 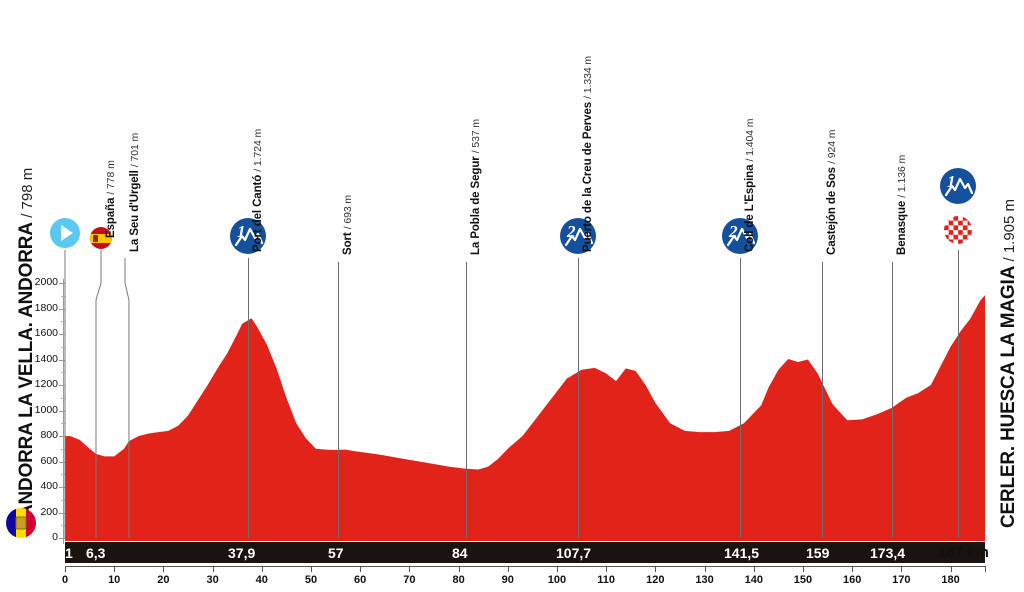 What do you see at coordinates (892, 400) in the screenshot?
I see `marker-line-benasque` at bounding box center [892, 400].